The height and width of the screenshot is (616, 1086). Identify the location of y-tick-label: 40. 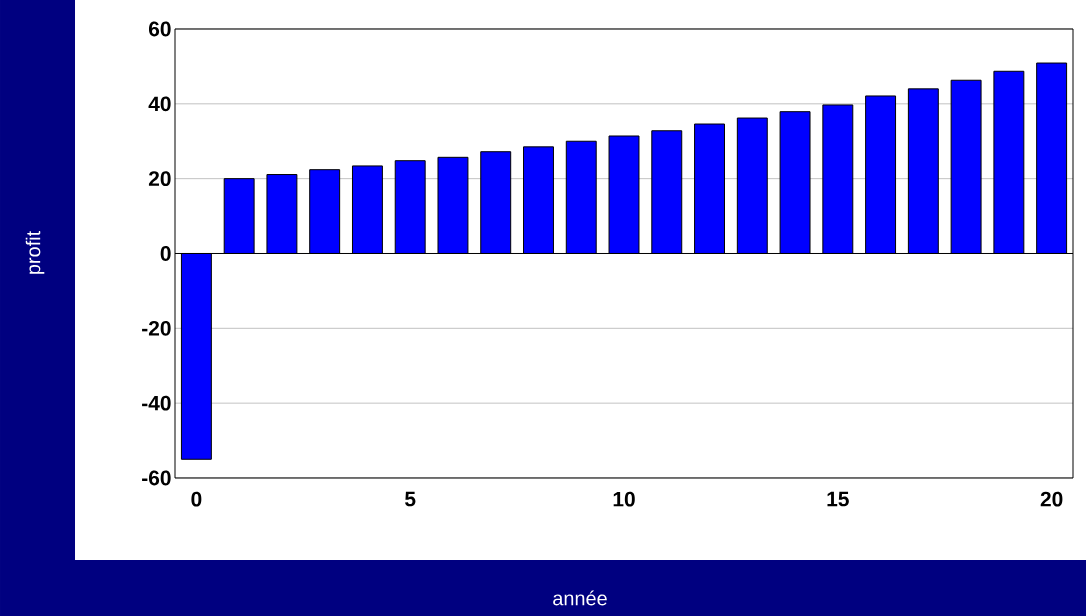
(159, 104).